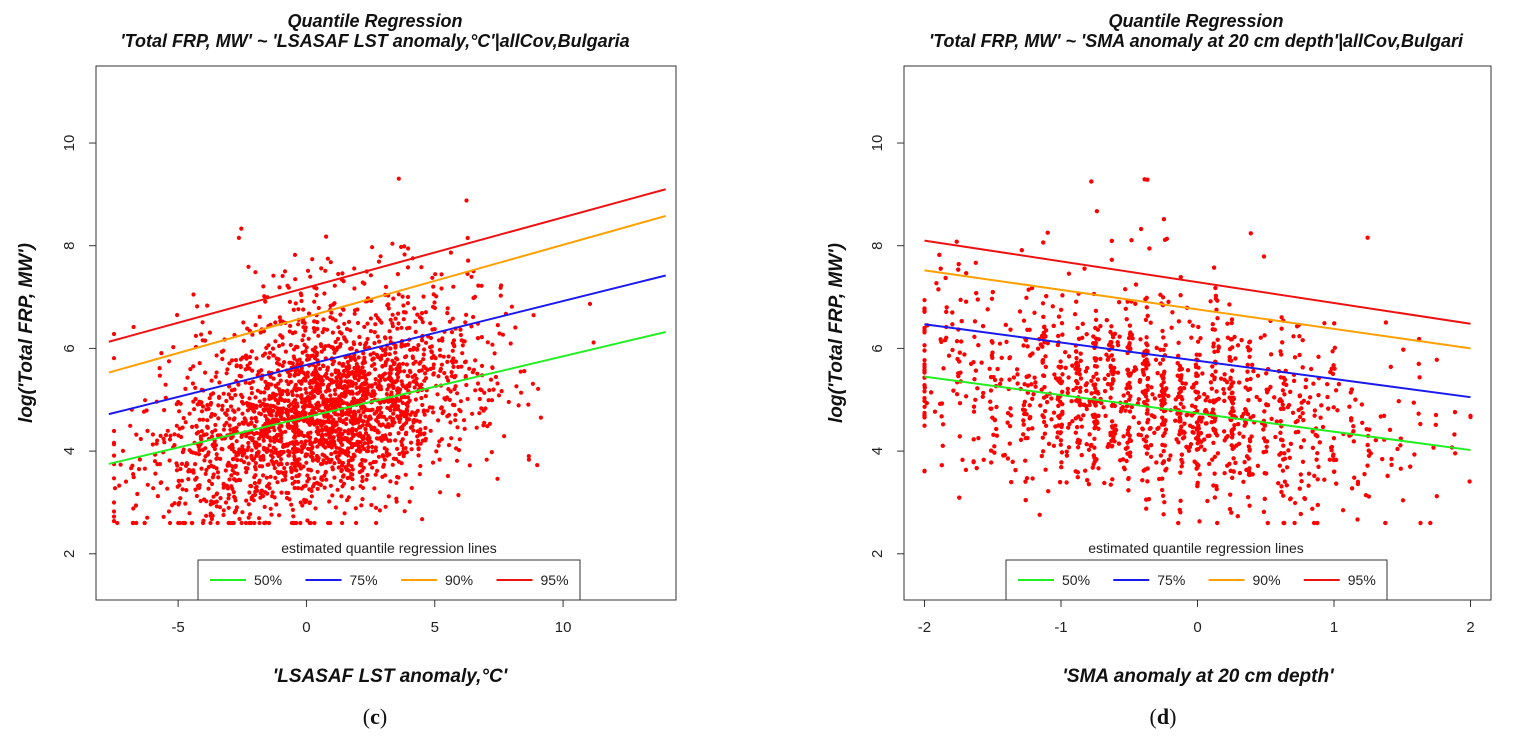  Describe the element at coordinates (459, 580) in the screenshot. I see `legend-label: 90%` at that location.